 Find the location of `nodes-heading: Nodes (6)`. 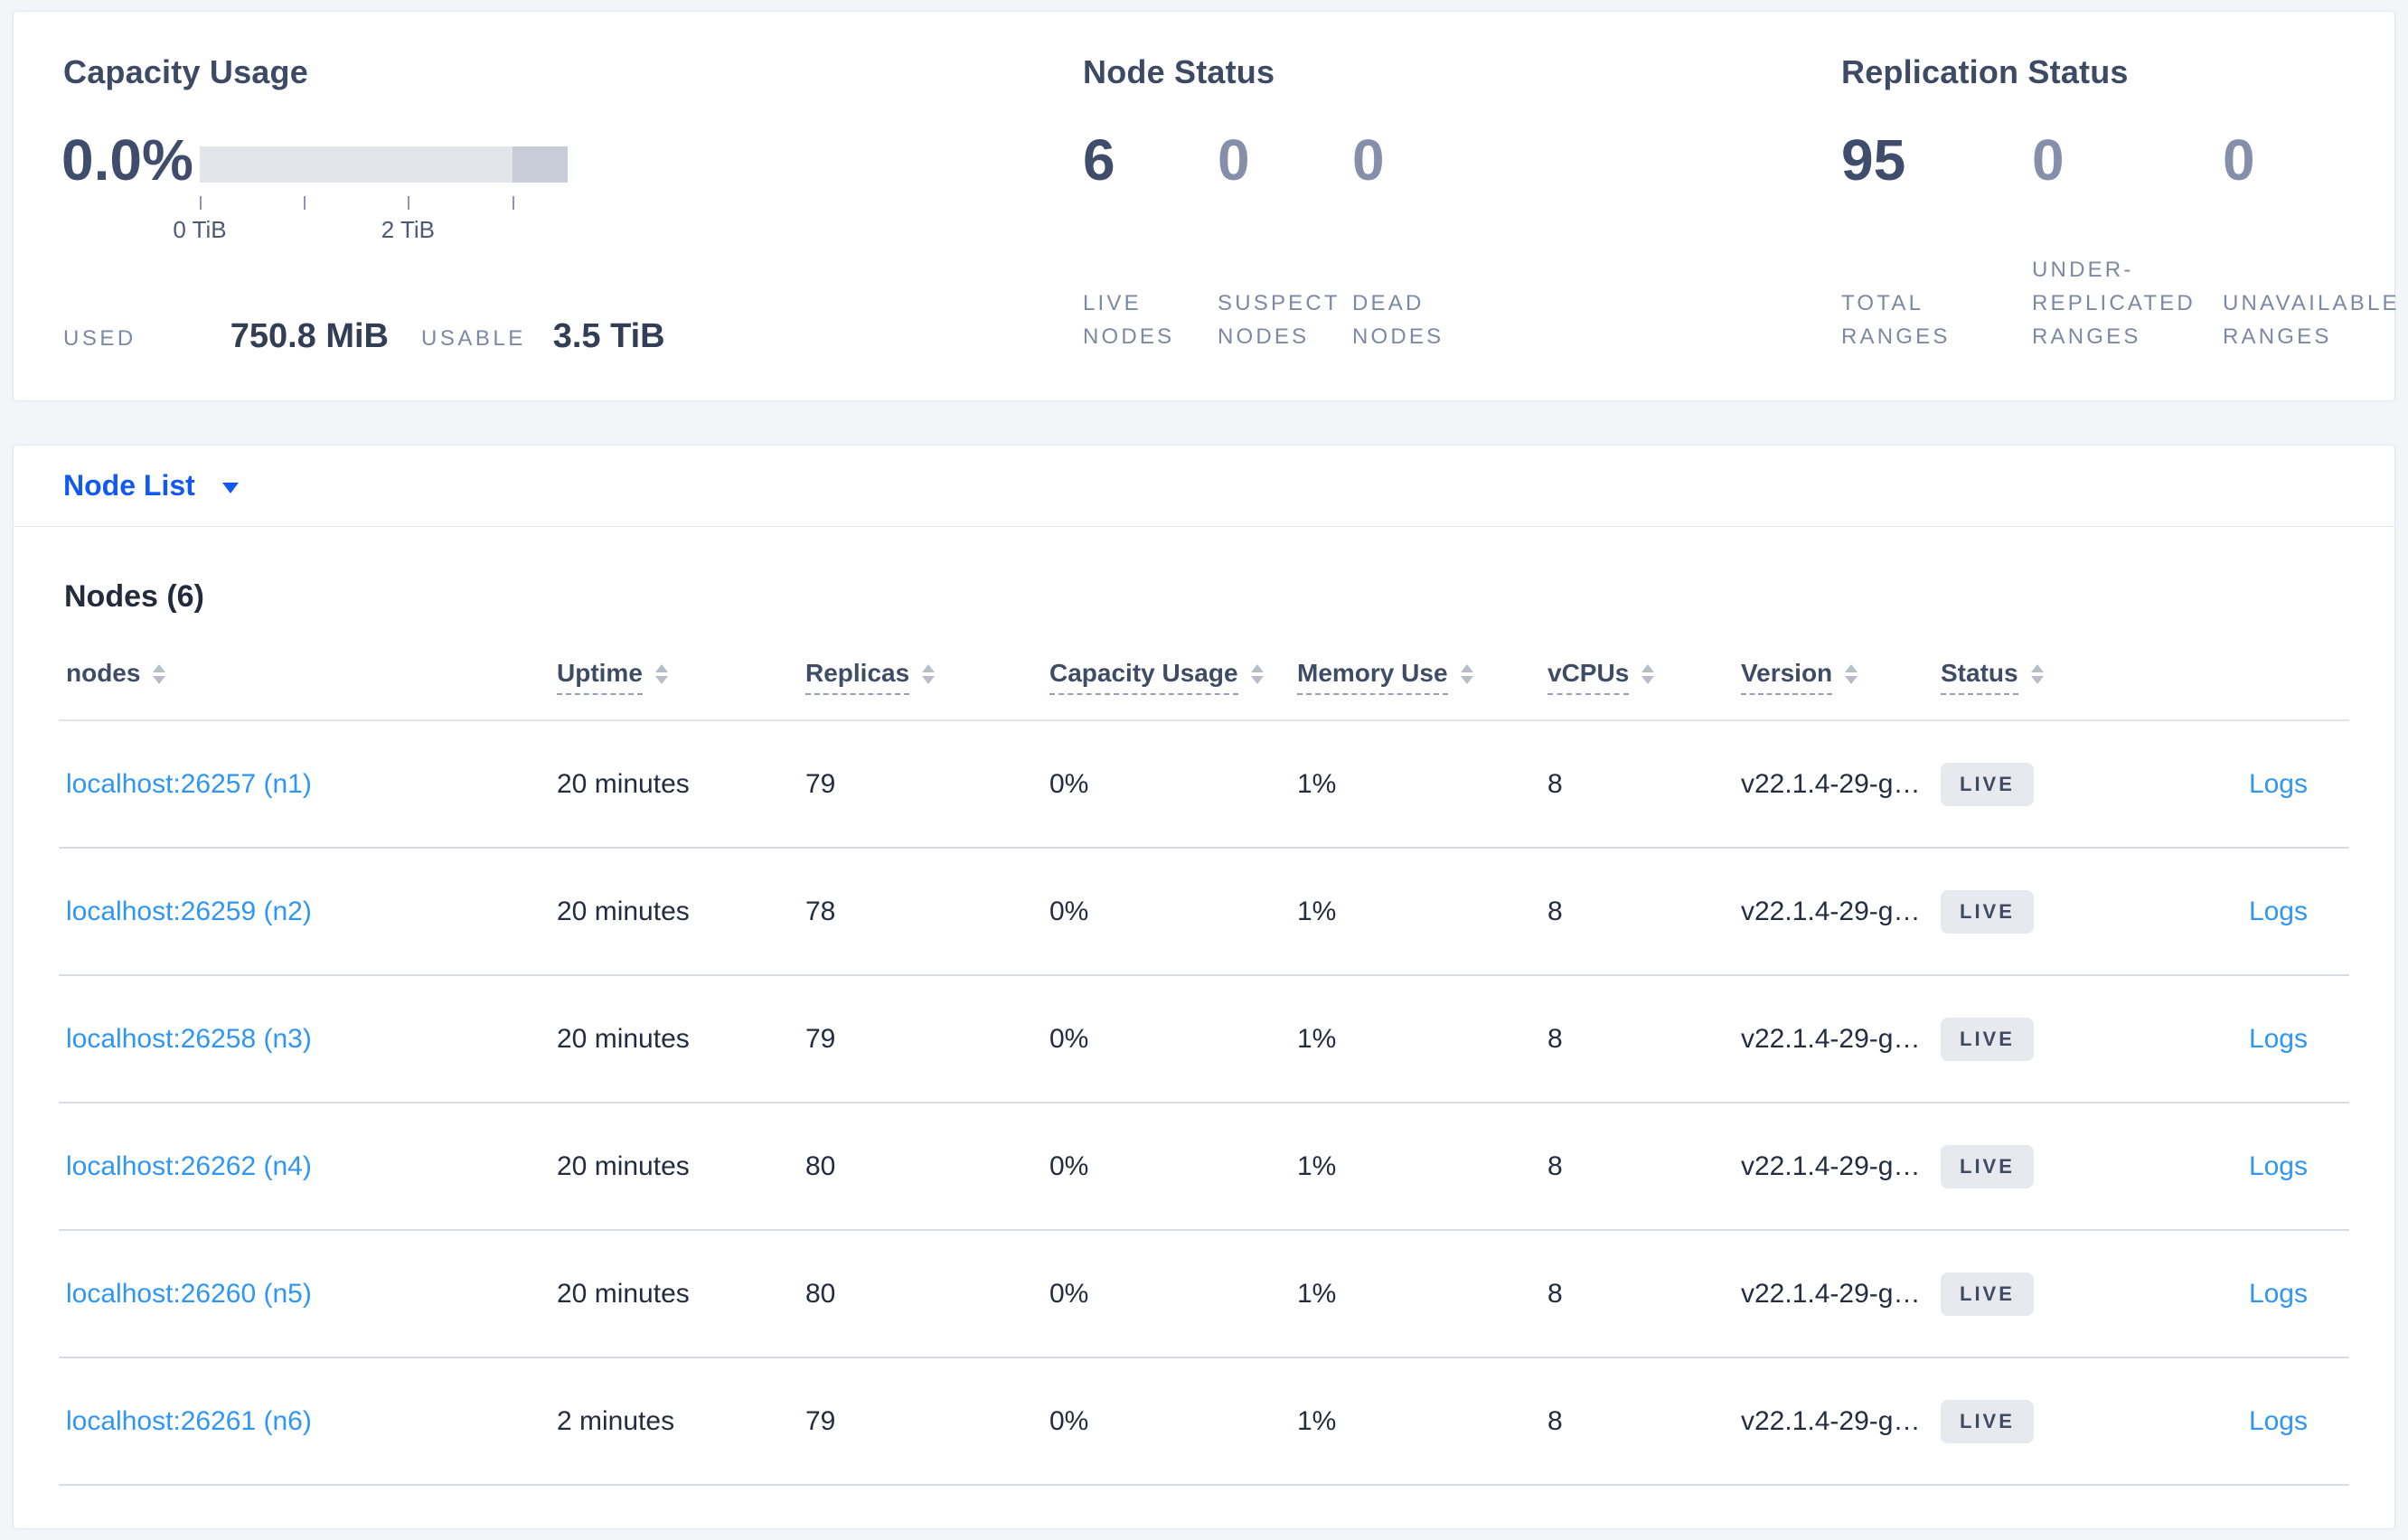

nodes-heading: Nodes (6) is located at coordinates (134, 596).